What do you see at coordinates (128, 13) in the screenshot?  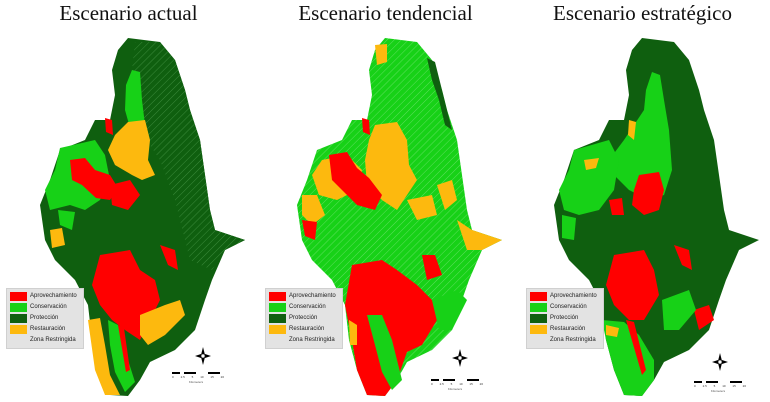 I see `panel-title: Escenario actual` at bounding box center [128, 13].